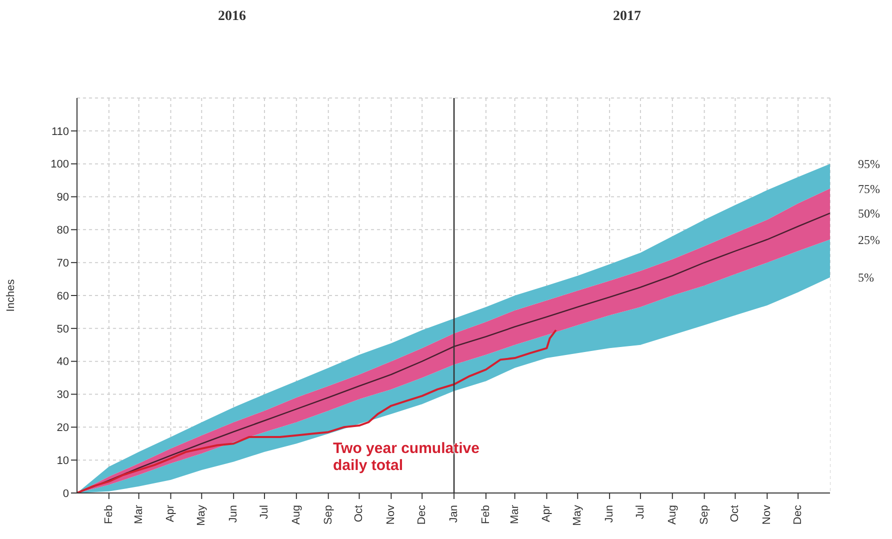  I want to click on annotation: 95%, so click(869, 164).